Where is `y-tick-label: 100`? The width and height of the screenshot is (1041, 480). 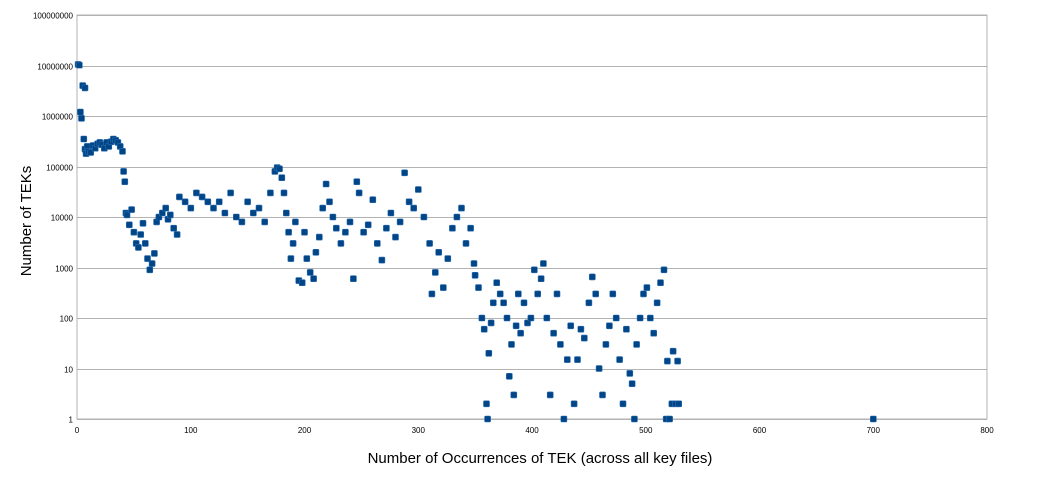 y-tick-label: 100 is located at coordinates (67, 319).